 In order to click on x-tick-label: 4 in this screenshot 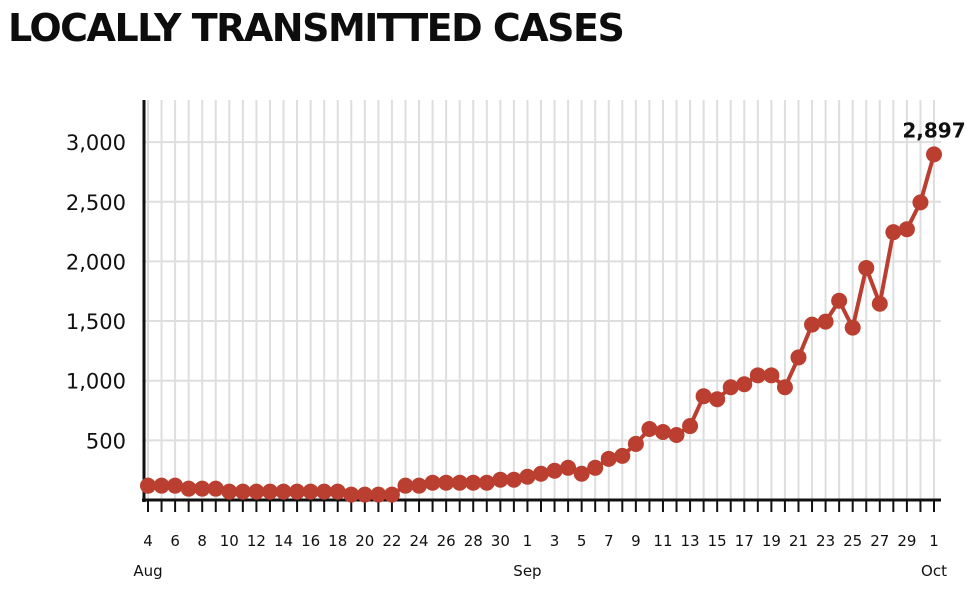, I will do `click(148, 541)`.